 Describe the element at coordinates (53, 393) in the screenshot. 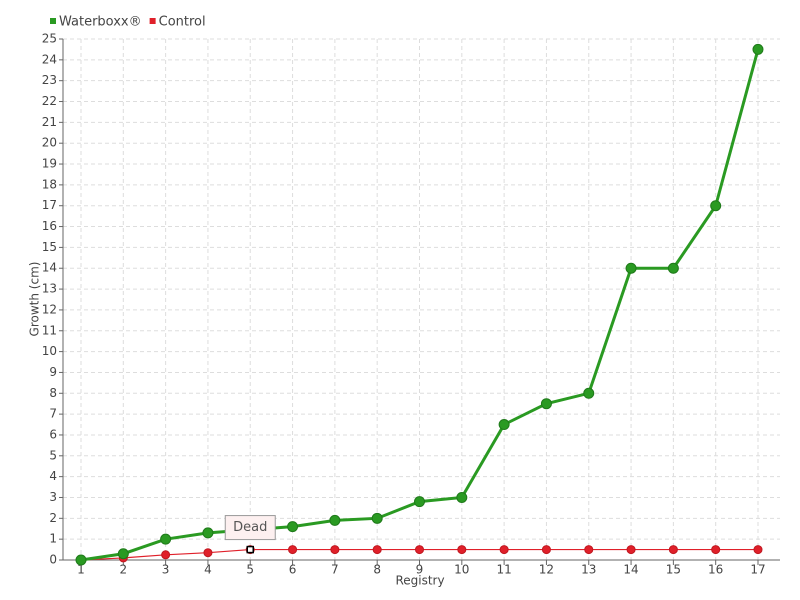

I see `y-tick-label: 8` at that location.